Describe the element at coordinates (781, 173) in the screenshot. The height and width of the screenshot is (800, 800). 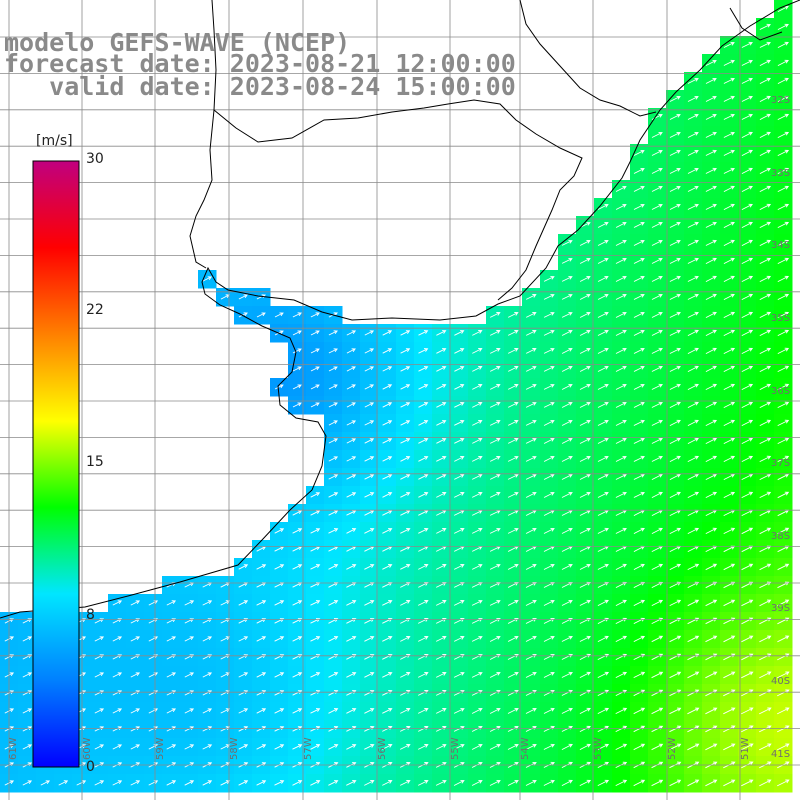
I see `lat-label: 33S` at that location.